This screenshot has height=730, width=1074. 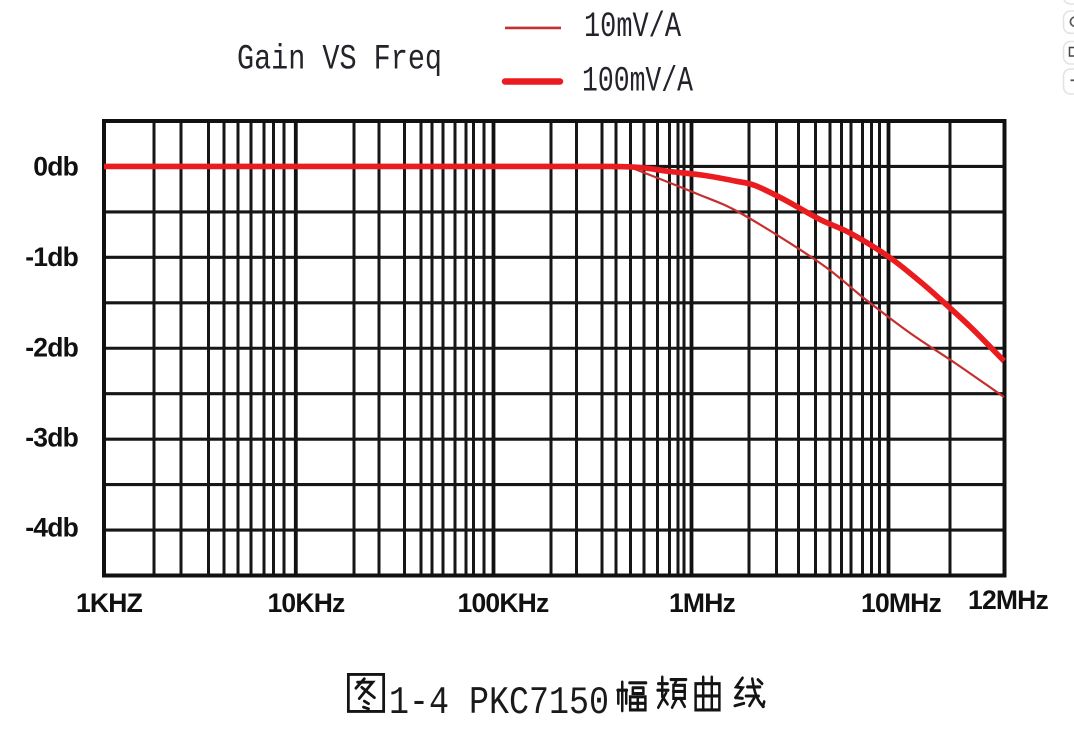 What do you see at coordinates (1008, 600) in the screenshot?
I see `svg-text: 12MHz` at bounding box center [1008, 600].